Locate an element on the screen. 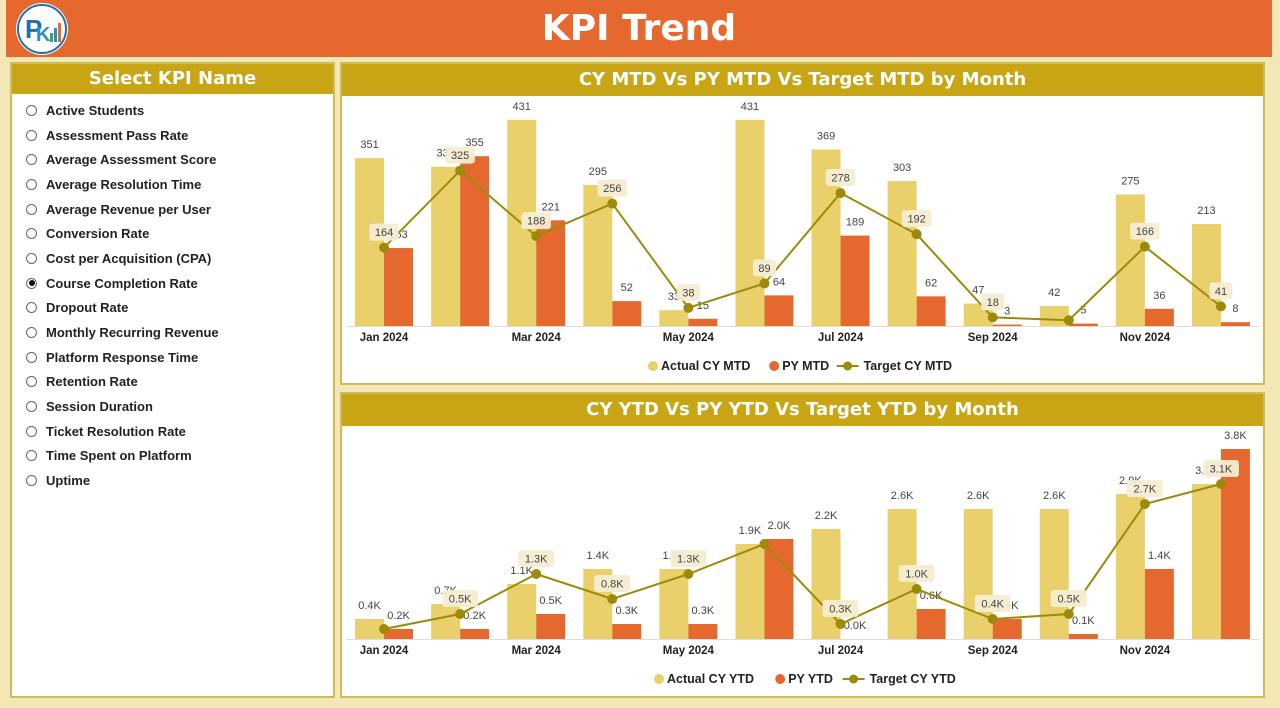 The width and height of the screenshot is (1280, 708). kpi-option: Monthly Recurring Revenue is located at coordinates (122, 332).